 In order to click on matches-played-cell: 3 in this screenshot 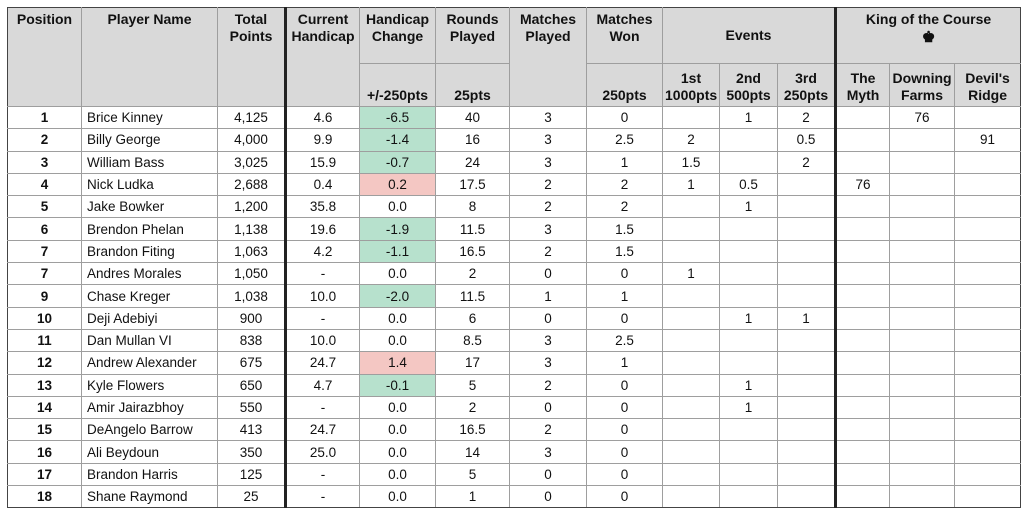, I will do `click(548, 363)`.